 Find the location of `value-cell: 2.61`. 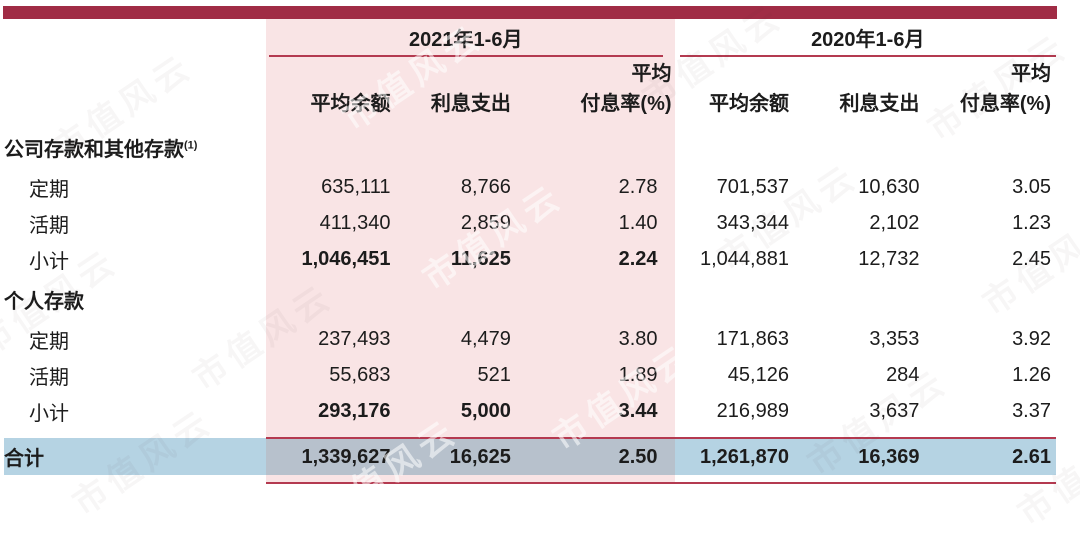

value-cell: 2.61 is located at coordinates (988, 456).